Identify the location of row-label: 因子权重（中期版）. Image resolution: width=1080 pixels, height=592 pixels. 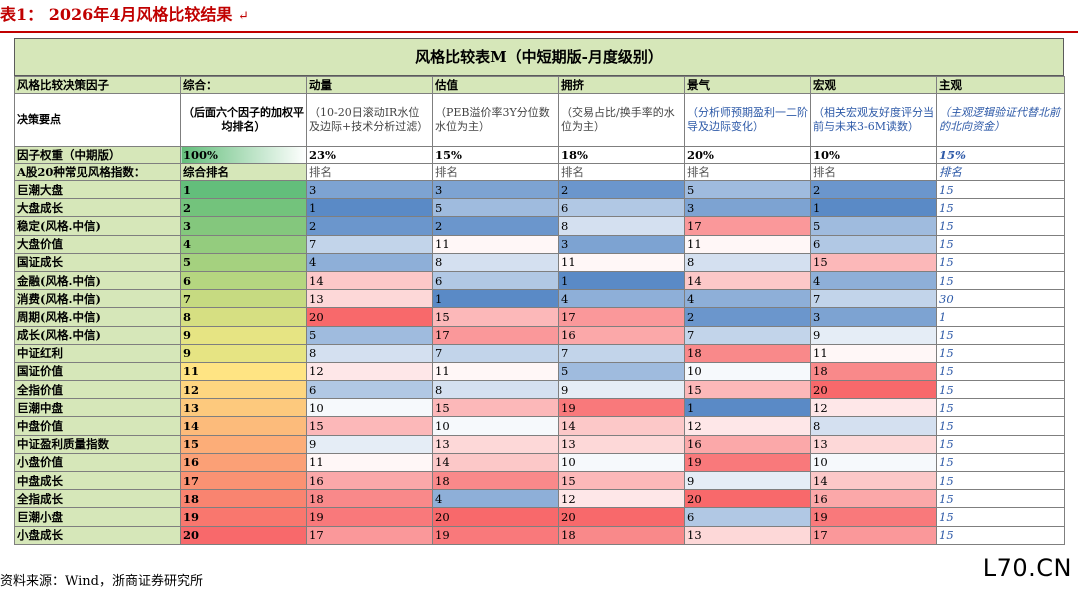
(97, 155).